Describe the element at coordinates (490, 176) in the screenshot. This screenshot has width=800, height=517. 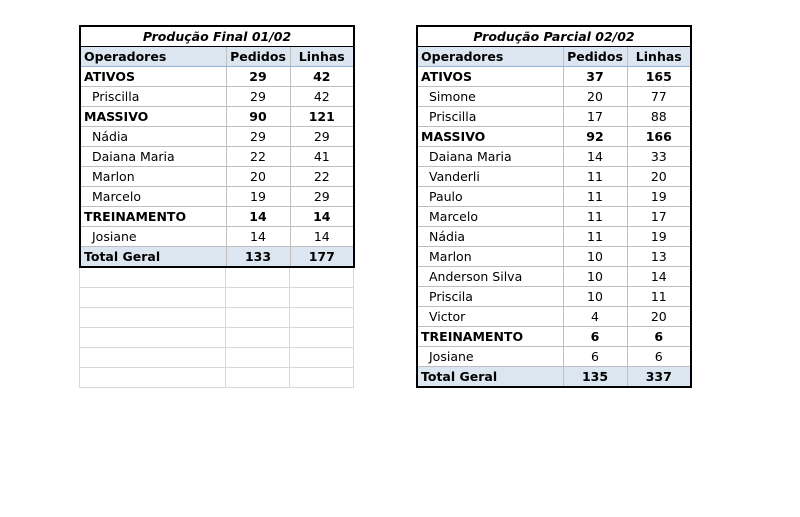
I see `cell-operador: Vanderli` at that location.